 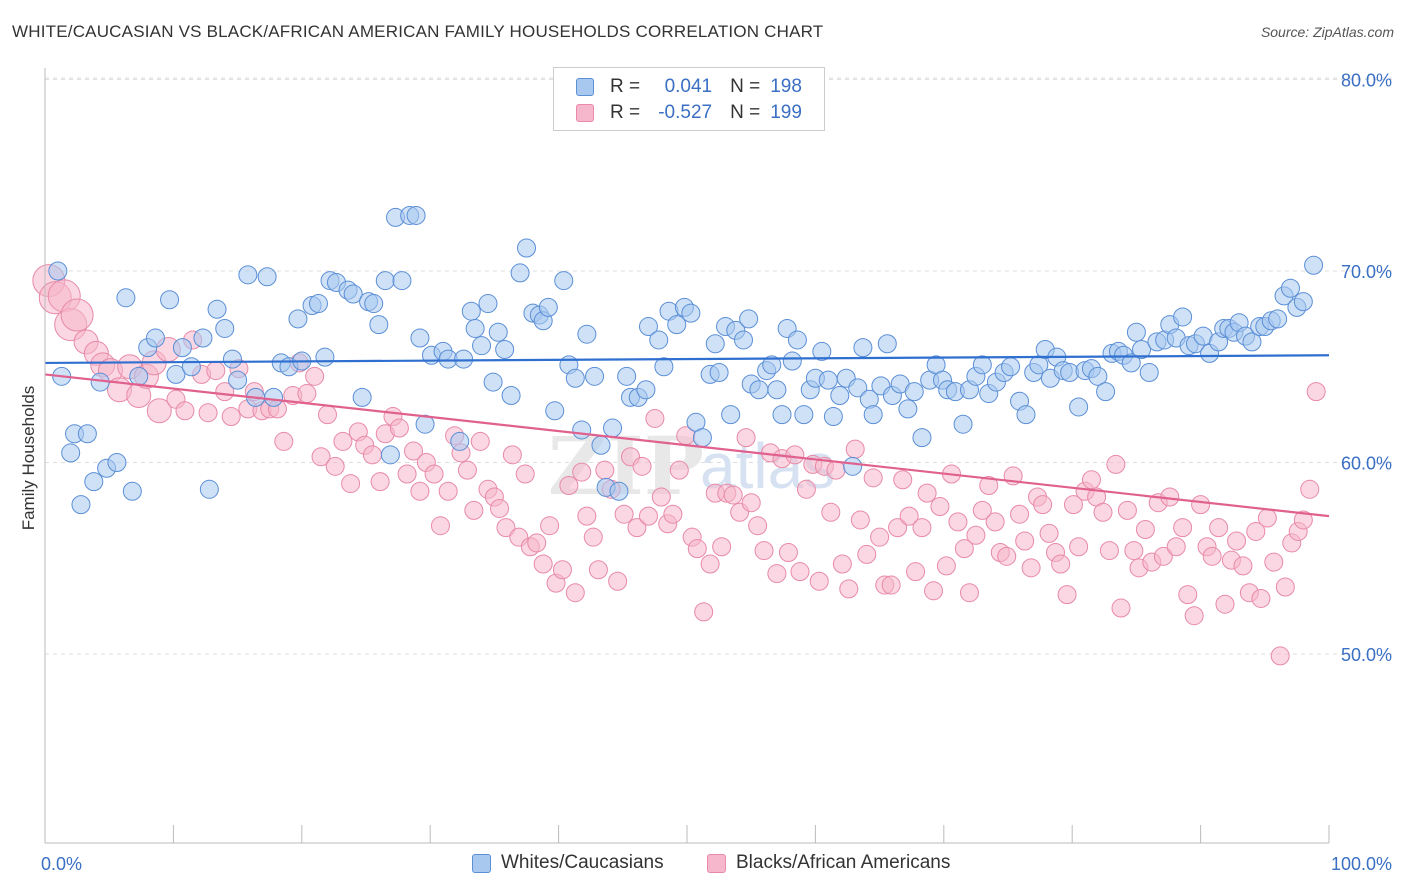 What do you see at coordinates (689, 87) in the screenshot?
I see `legend-row-white: R = 0.041 N = 198` at bounding box center [689, 87].